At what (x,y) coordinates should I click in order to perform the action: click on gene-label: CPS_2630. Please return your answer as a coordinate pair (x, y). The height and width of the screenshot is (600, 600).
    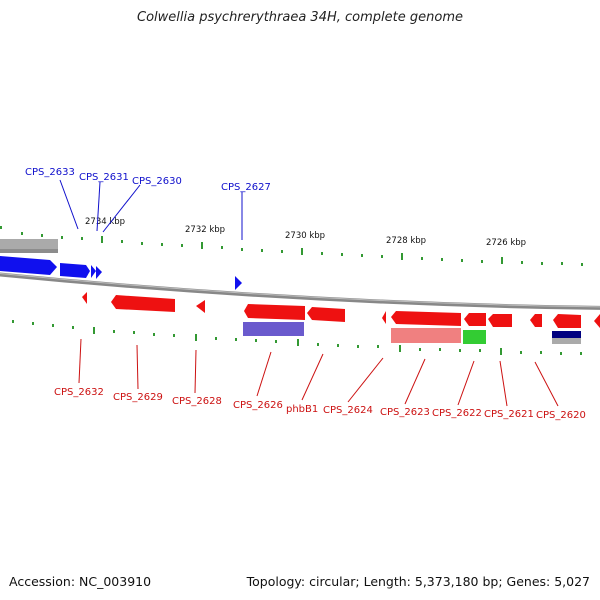
    Looking at the image, I should click on (157, 181).